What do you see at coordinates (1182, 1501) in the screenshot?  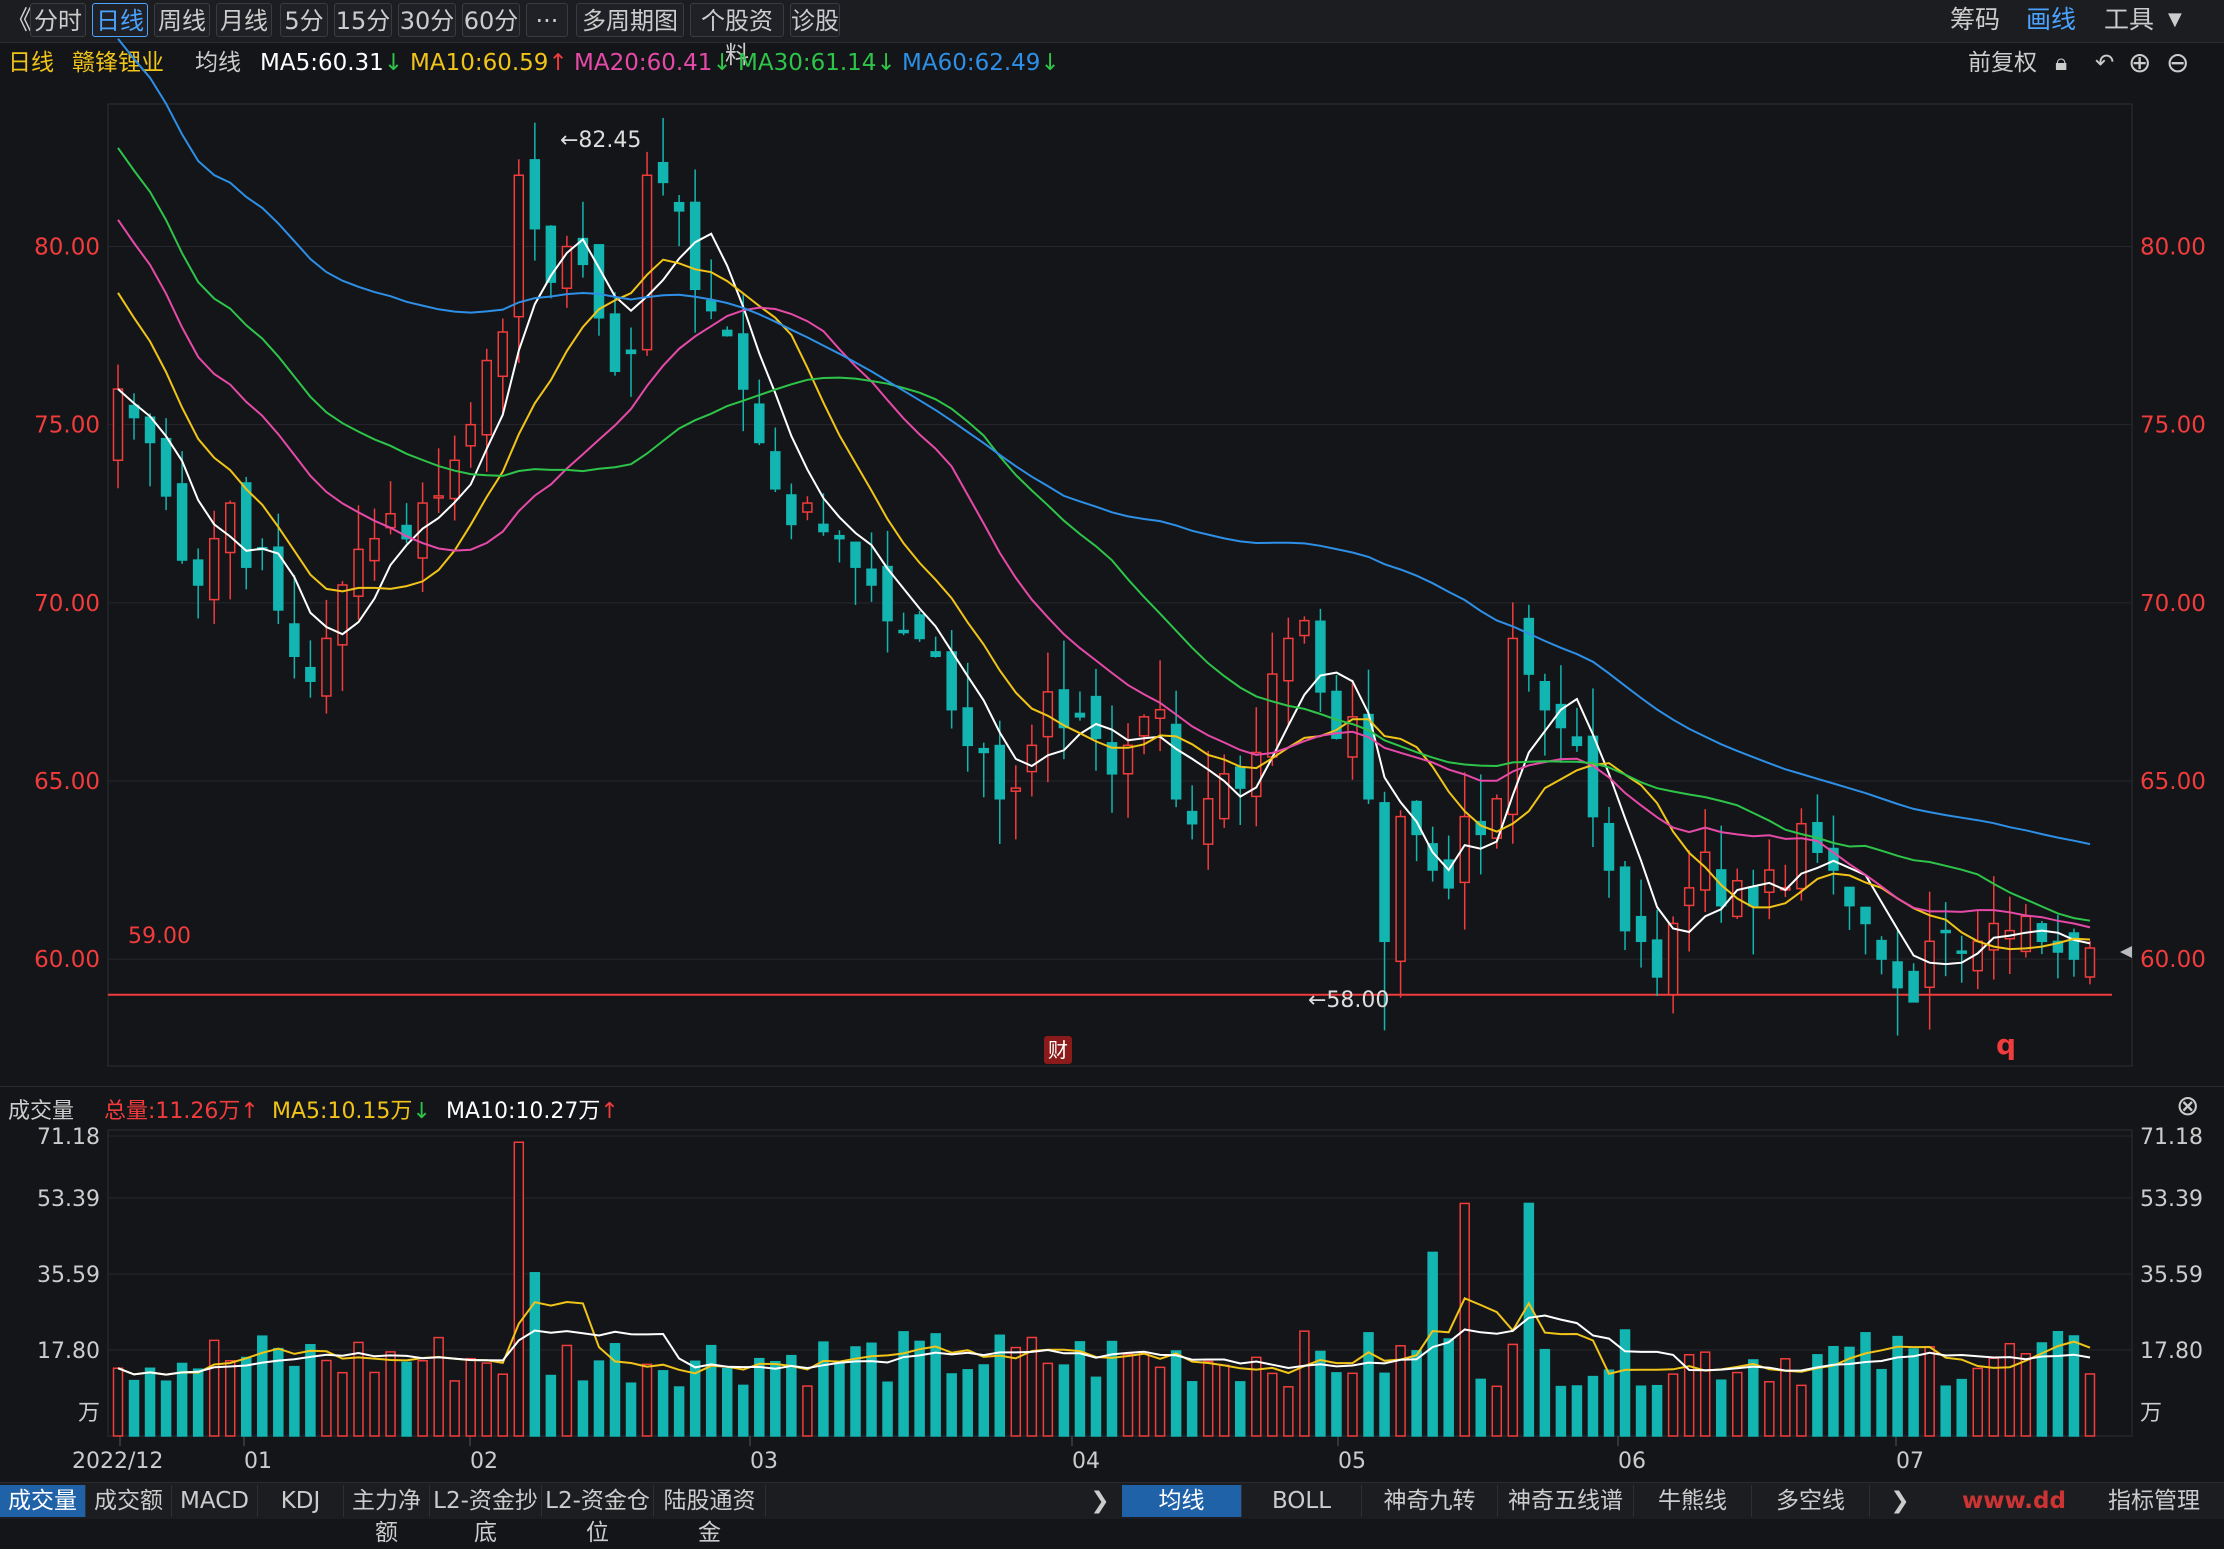 I see `overlay-tab-0: 均线` at bounding box center [1182, 1501].